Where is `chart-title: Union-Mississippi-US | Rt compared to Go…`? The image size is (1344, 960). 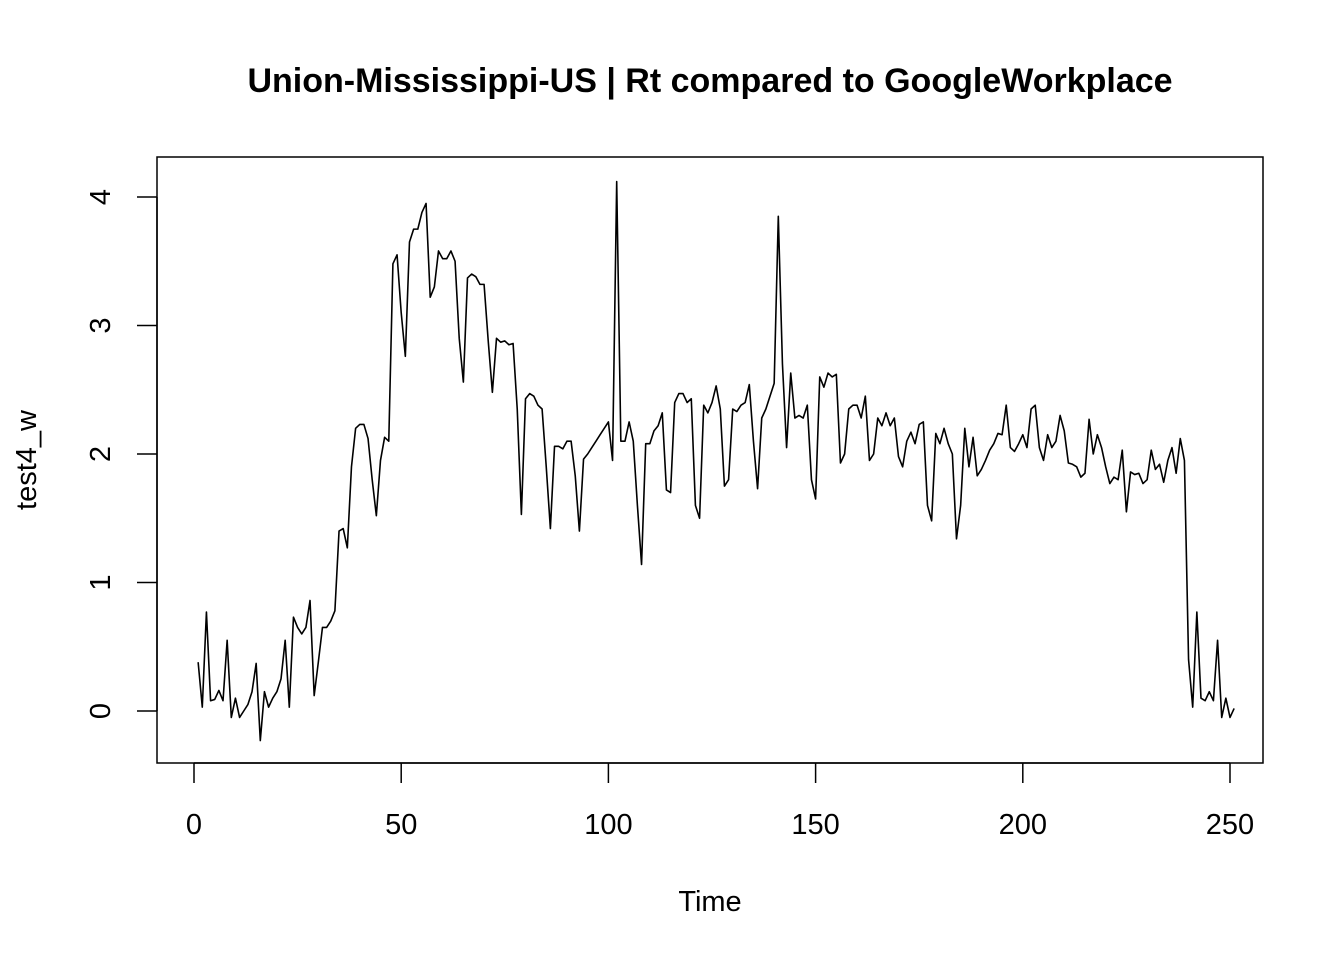 chart-title: Union-Mississippi-US | Rt compared to Go… is located at coordinates (709, 81).